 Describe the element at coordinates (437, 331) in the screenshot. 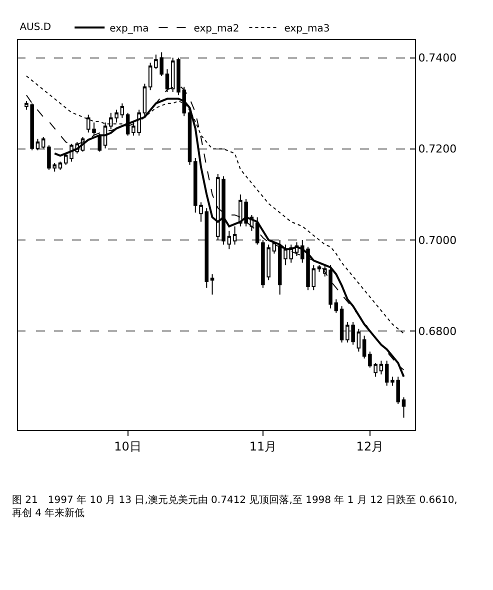

I see `y-tick-label: 0.6800` at that location.